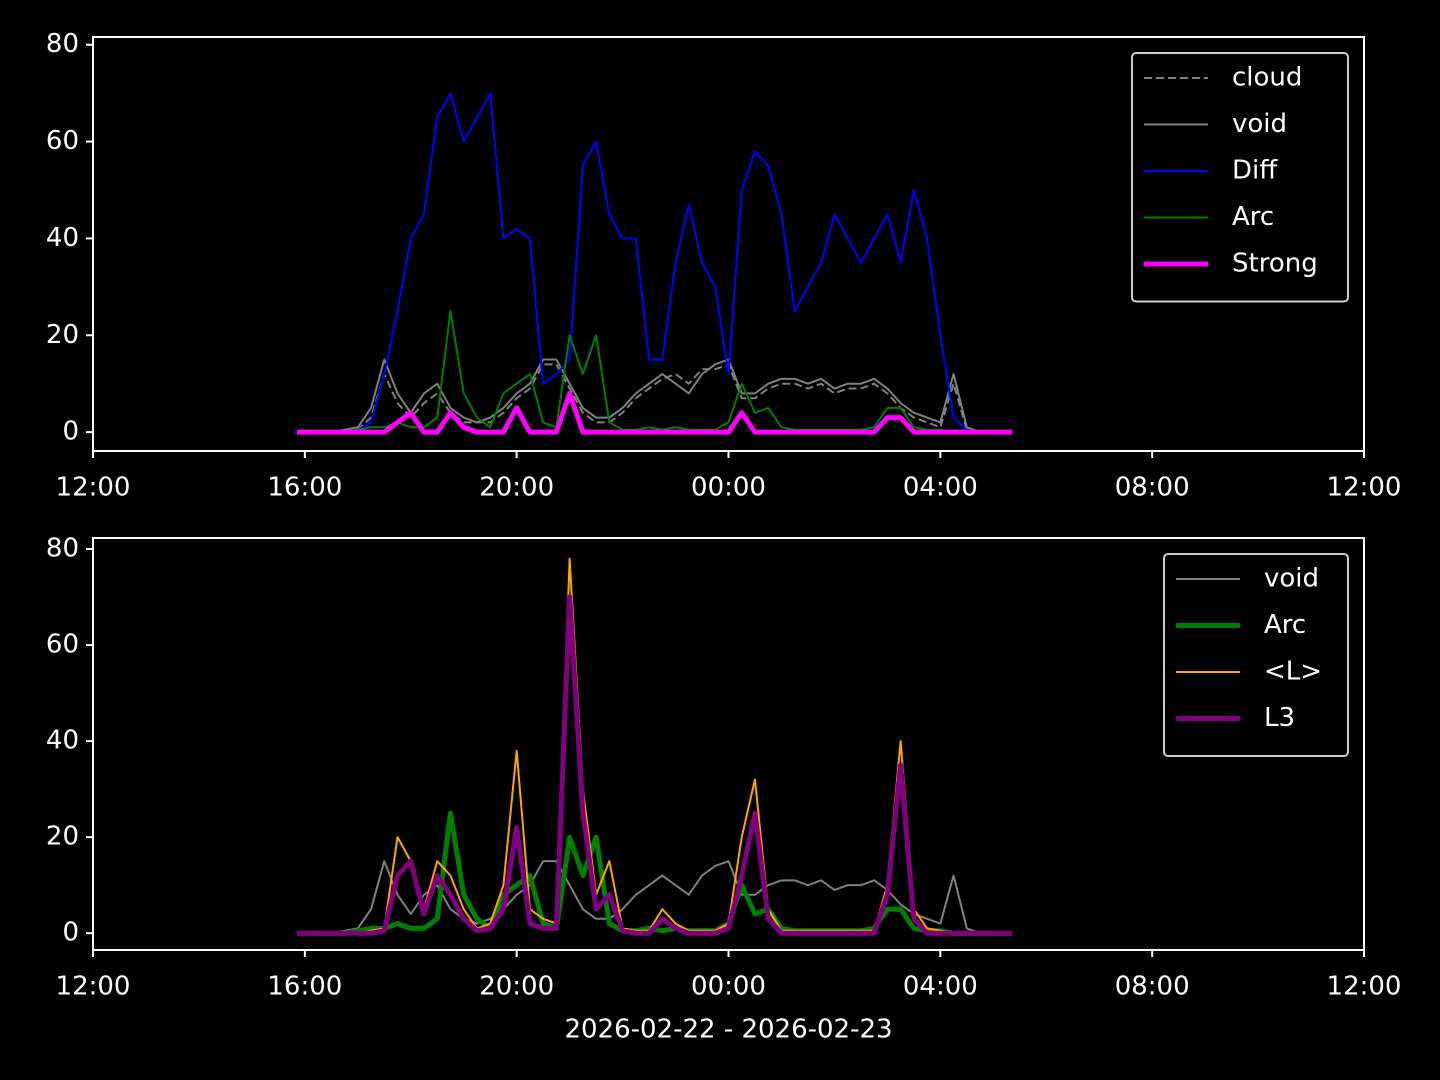 Image resolution: width=1440 pixels, height=1080 pixels. I want to click on x-axis-label: 2026-02-22 - 2026-02-23, so click(728, 1030).